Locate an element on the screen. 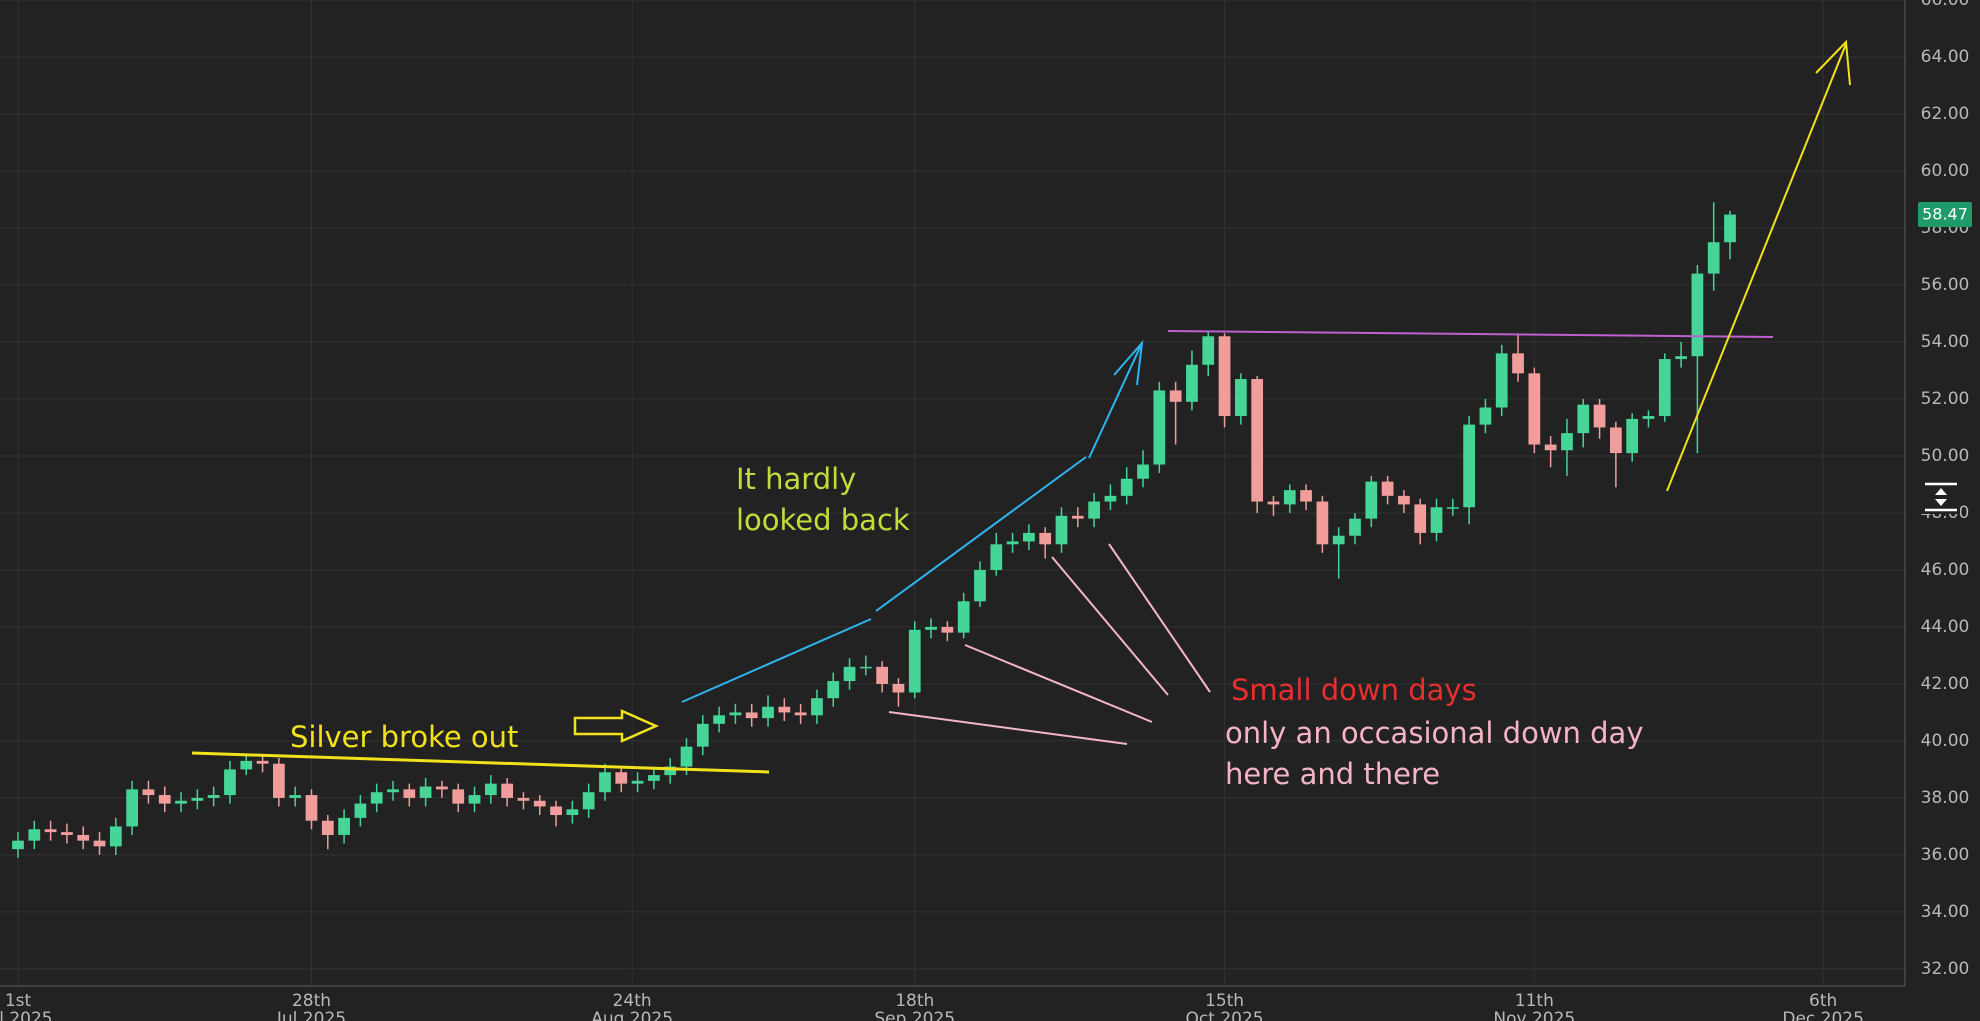 This screenshot has height=1021, width=1980. icon-arrow is located at coordinates (1941, 491).